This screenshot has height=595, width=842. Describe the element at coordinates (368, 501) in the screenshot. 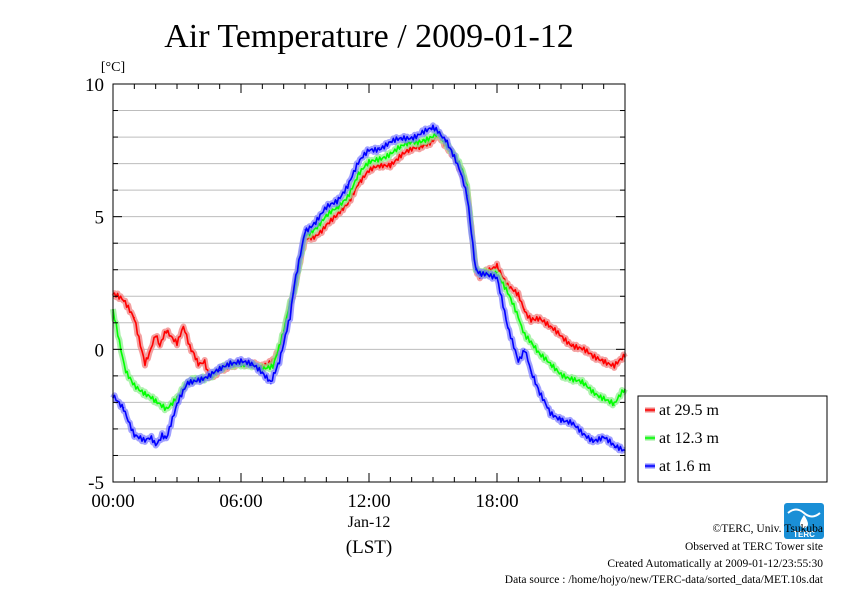

I see `x-tick-label: 12:00` at that location.